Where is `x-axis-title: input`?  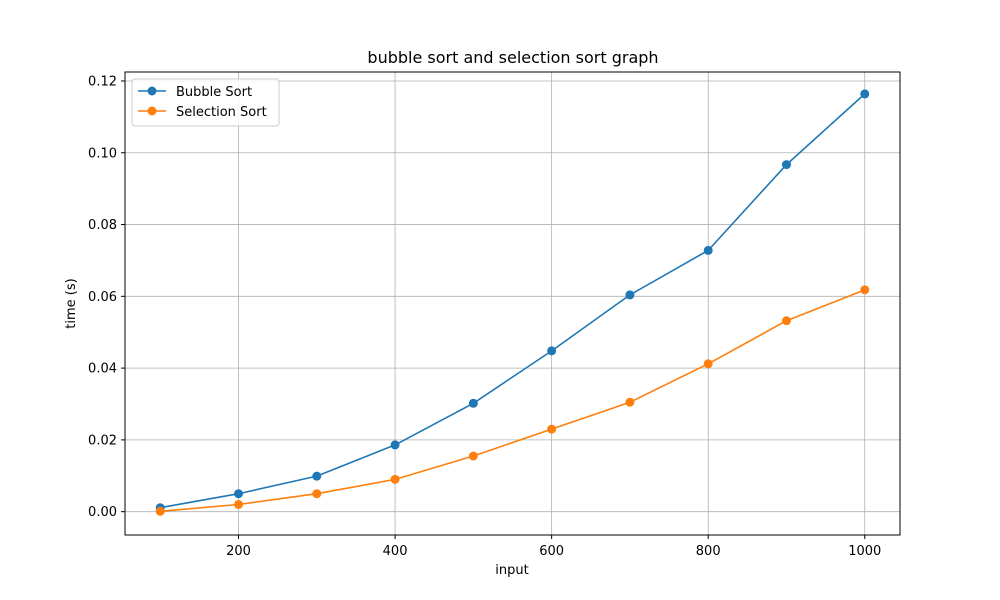
x-axis-title: input is located at coordinates (511, 570).